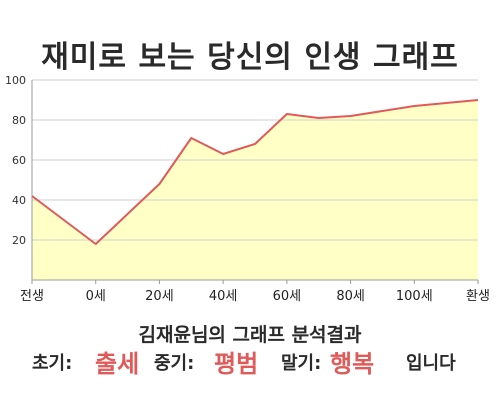 The width and height of the screenshot is (500, 400). What do you see at coordinates (174, 363) in the screenshot?
I see `middle-label: 중기:` at bounding box center [174, 363].